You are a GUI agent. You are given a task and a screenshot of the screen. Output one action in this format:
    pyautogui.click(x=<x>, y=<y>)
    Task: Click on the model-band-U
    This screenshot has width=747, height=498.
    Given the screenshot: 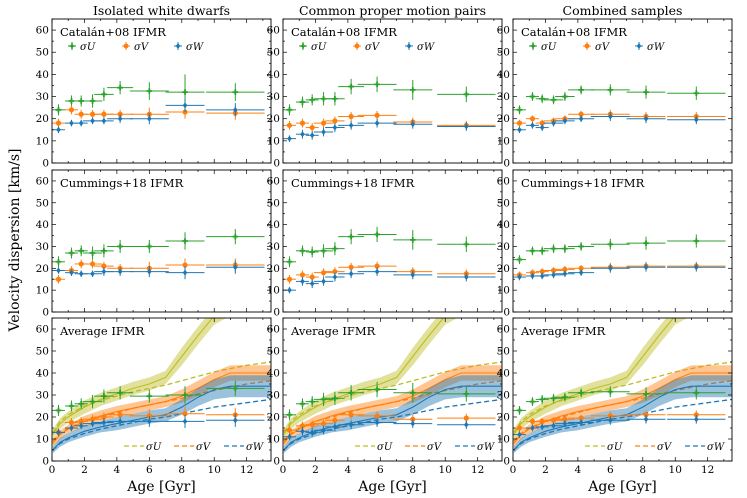 What is the action you would take?
    pyautogui.click(x=600, y=379)
    